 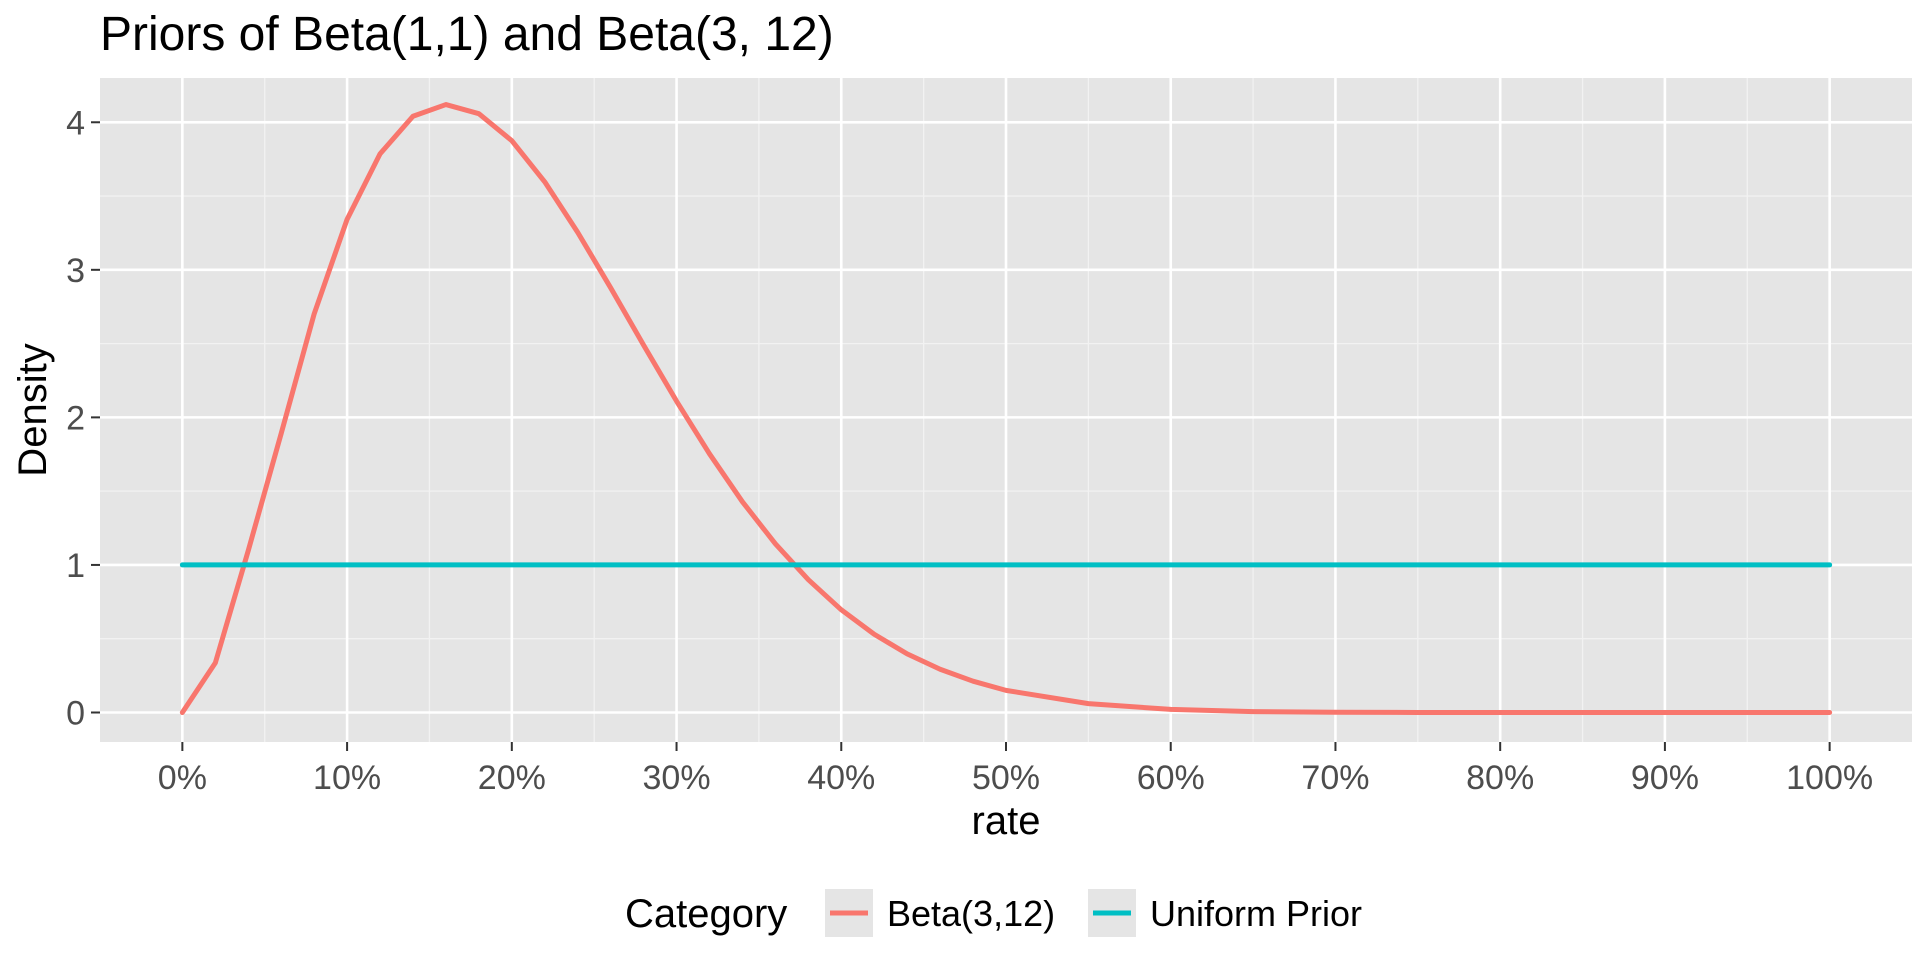 I want to click on x-tick-label: 0%, so click(x=182, y=778).